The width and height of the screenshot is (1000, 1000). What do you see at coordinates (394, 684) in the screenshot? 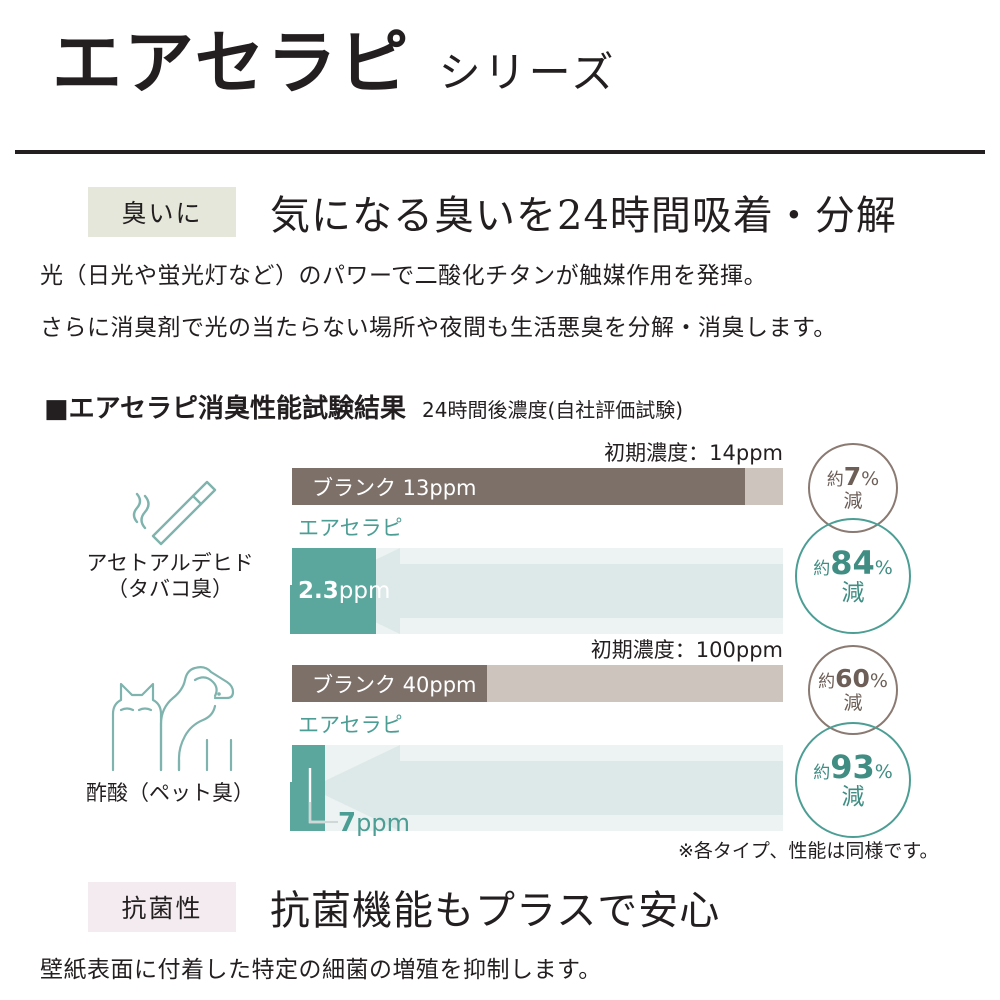
I see `bar-blank-label-group-2: ブランク 40ppm` at bounding box center [394, 684].